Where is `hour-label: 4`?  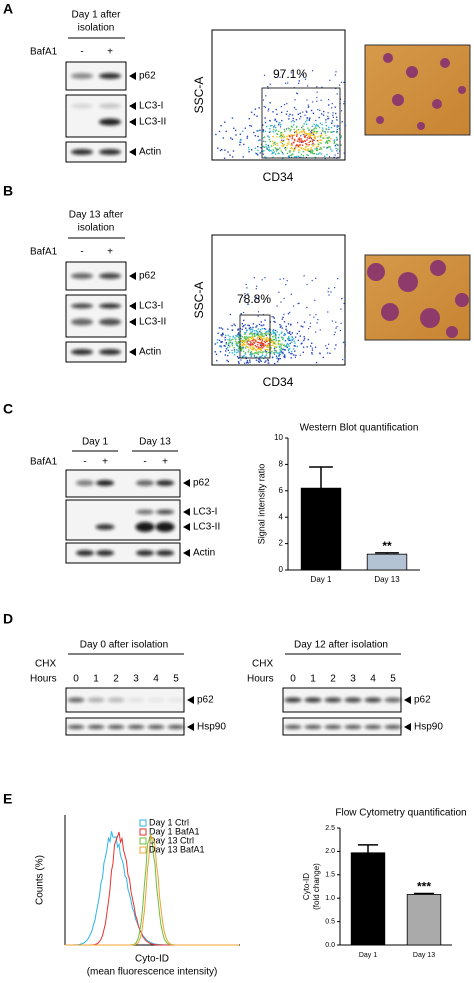
hour-label: 4 is located at coordinates (156, 679).